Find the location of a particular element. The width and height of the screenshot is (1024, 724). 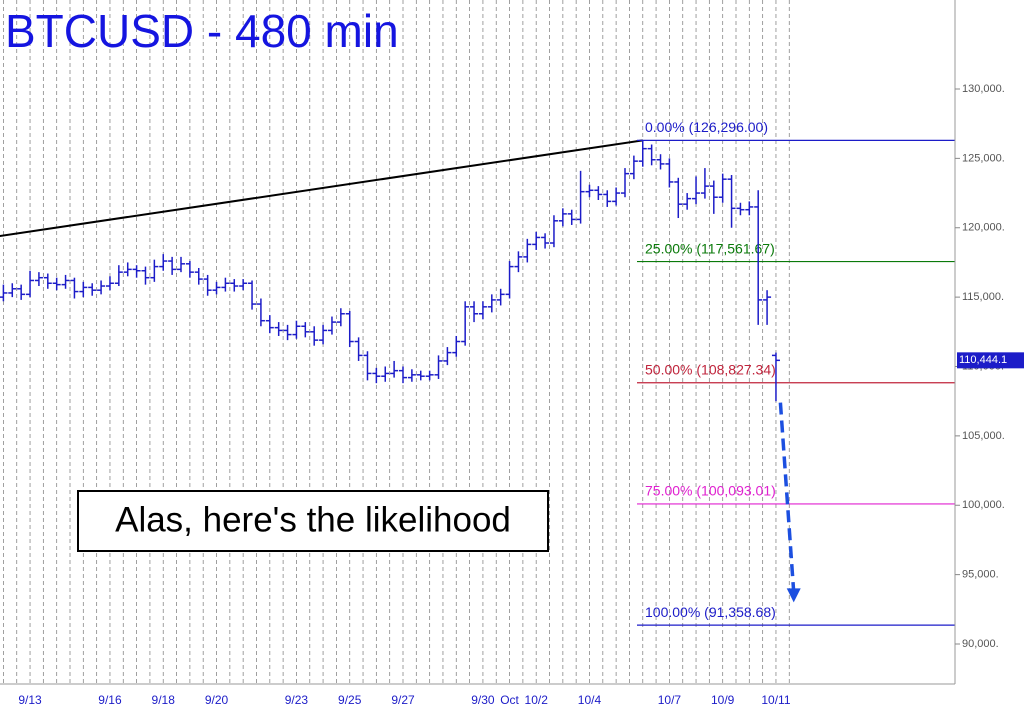

y-tick-label: 115,000. is located at coordinates (983, 297).